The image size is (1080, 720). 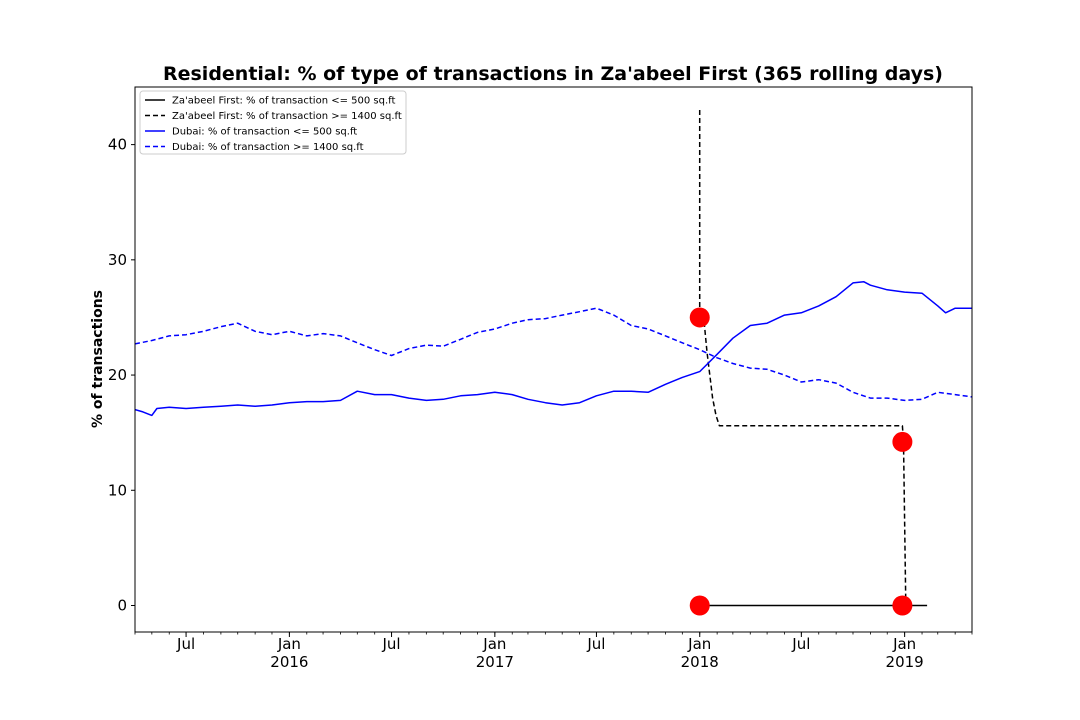 What do you see at coordinates (122, 605) in the screenshot?
I see `y-tick-label: 0` at bounding box center [122, 605].